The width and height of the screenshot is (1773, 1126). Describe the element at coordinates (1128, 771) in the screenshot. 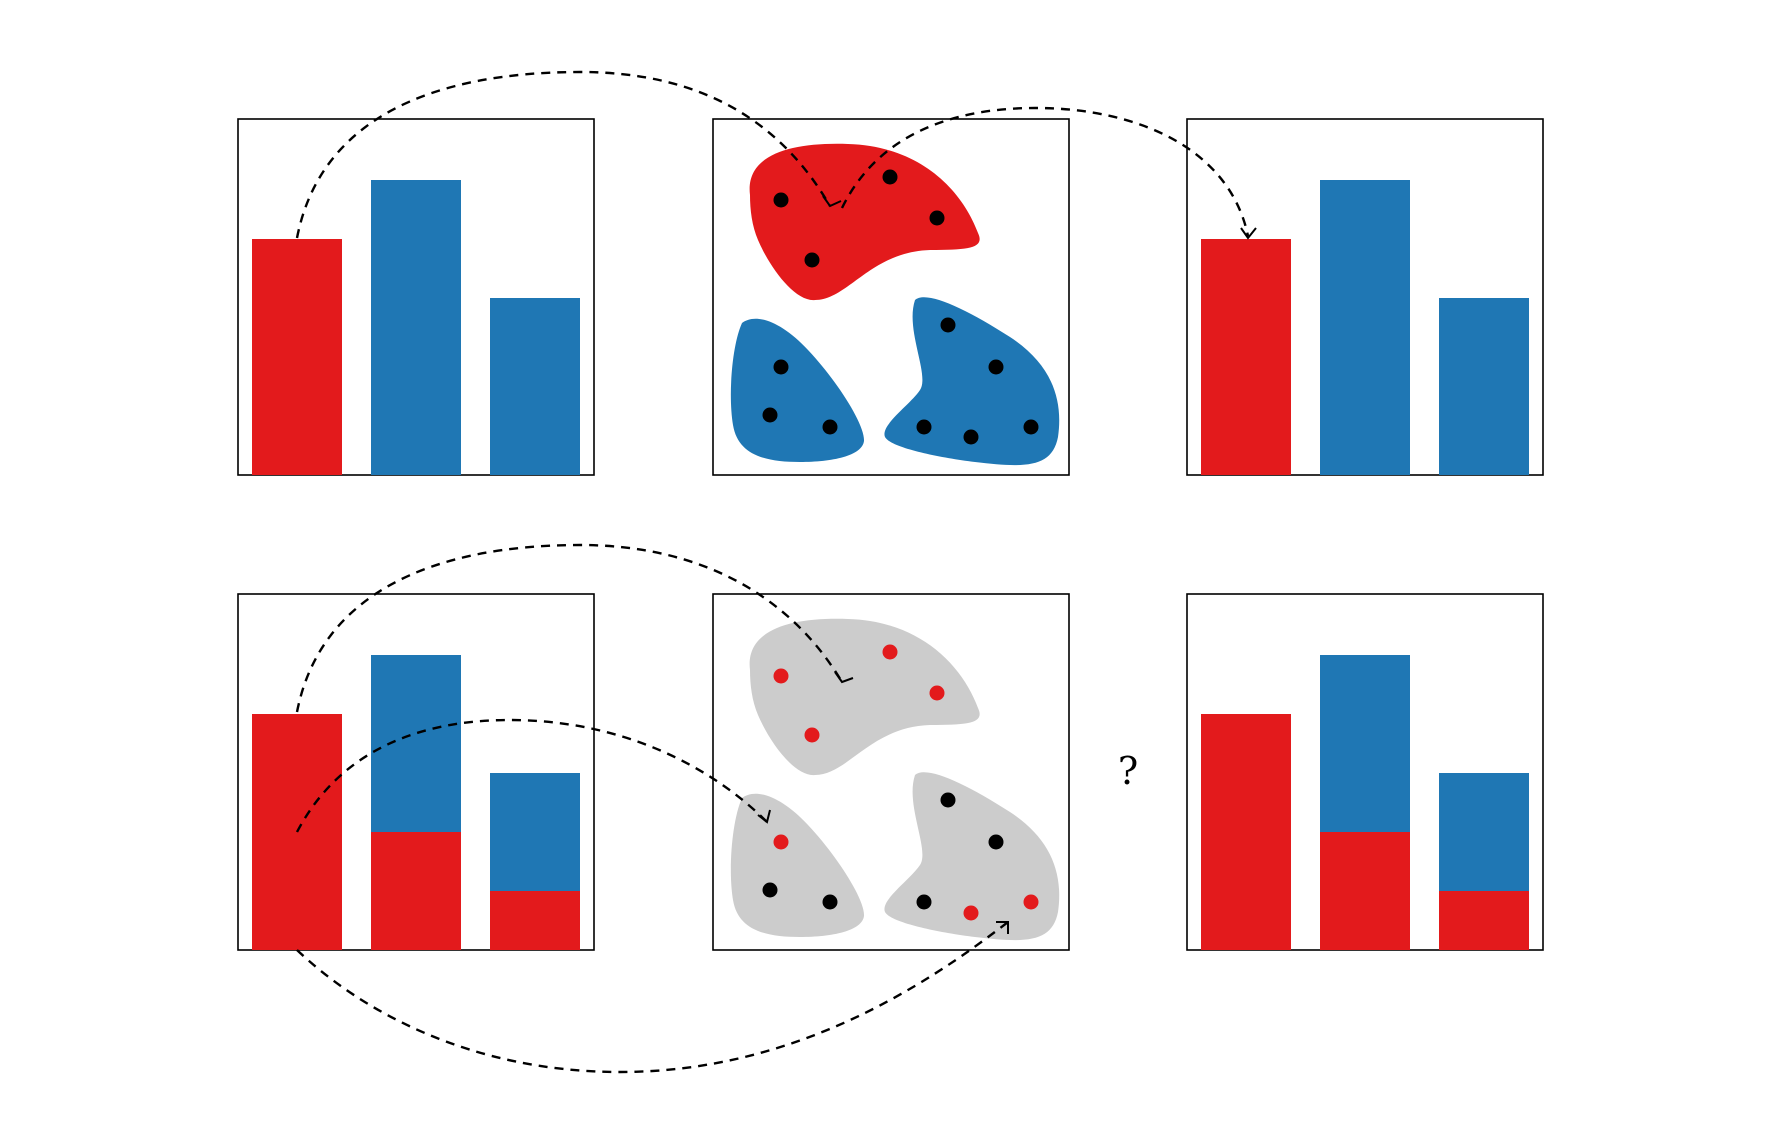

I see `question-mark: ?` at that location.